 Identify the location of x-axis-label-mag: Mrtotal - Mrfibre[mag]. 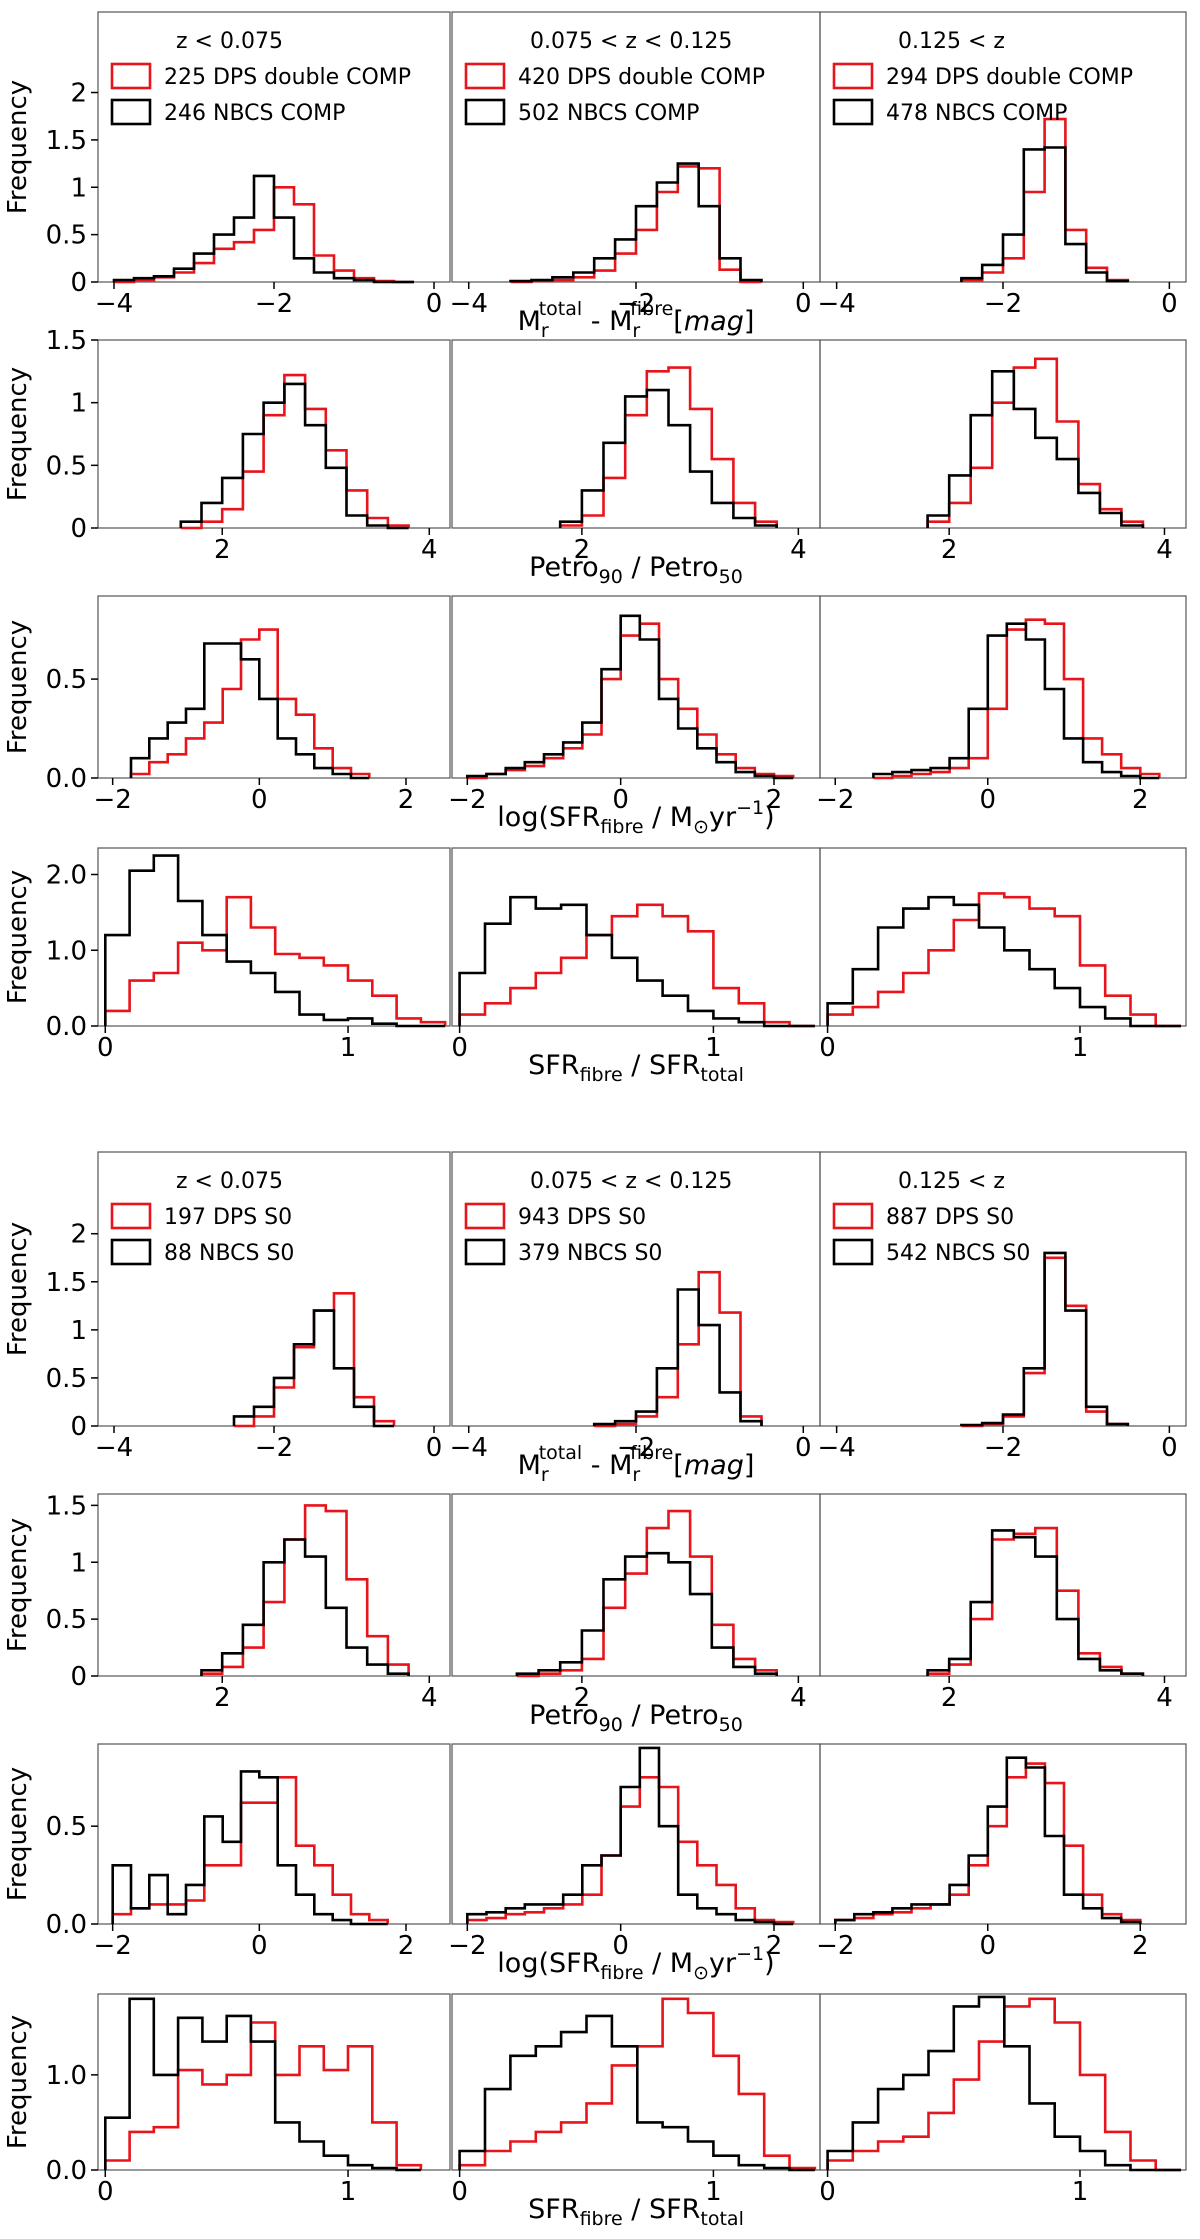
(636, 320).